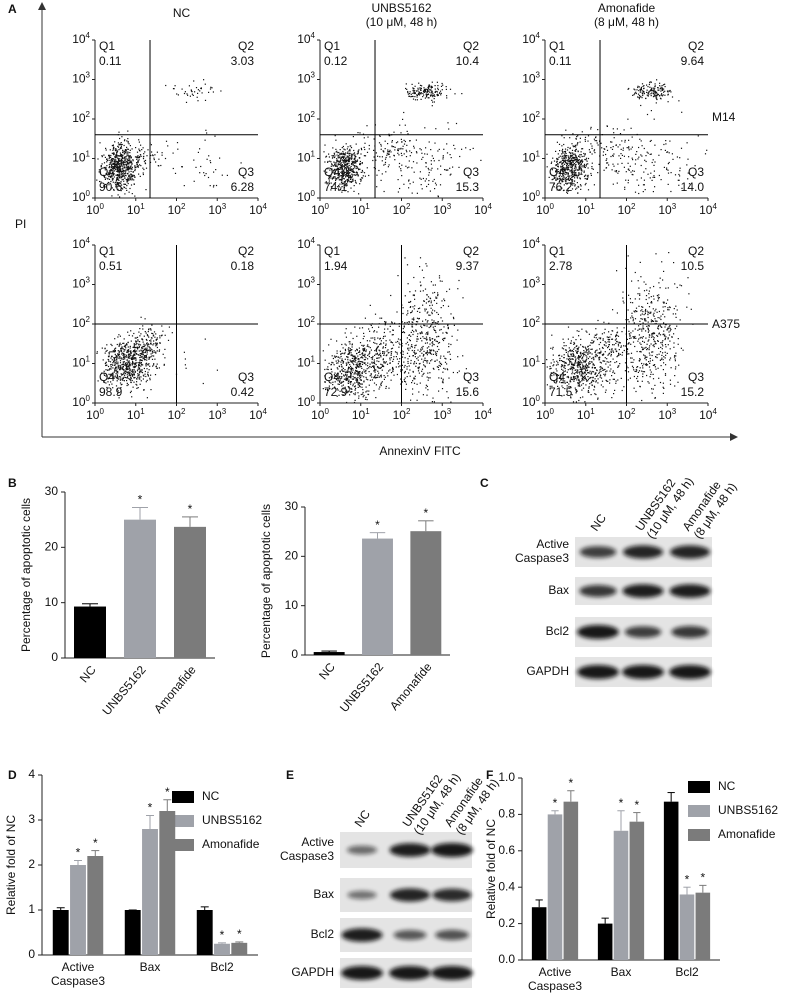  What do you see at coordinates (489, 411) in the screenshot?
I see `tick-exp: 4` at bounding box center [489, 411].